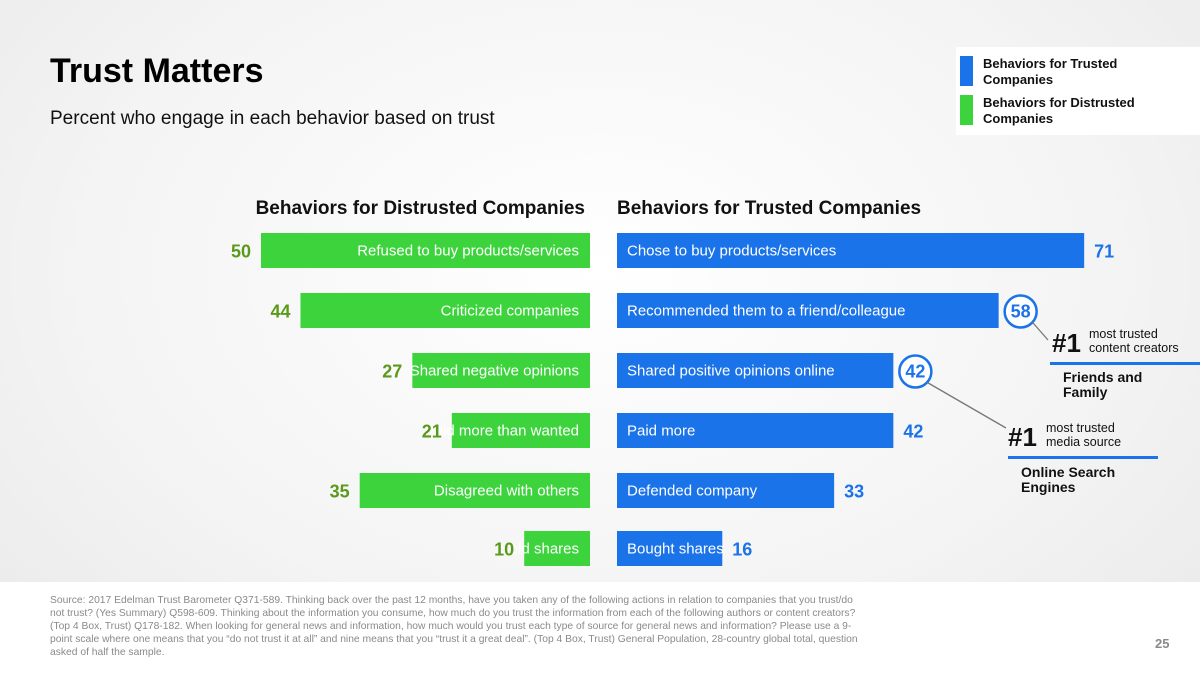 Image resolution: width=1200 pixels, height=675 pixels. Describe the element at coordinates (731, 251) in the screenshot. I see `bar-label-trusted: Chose to buy products/services` at that location.